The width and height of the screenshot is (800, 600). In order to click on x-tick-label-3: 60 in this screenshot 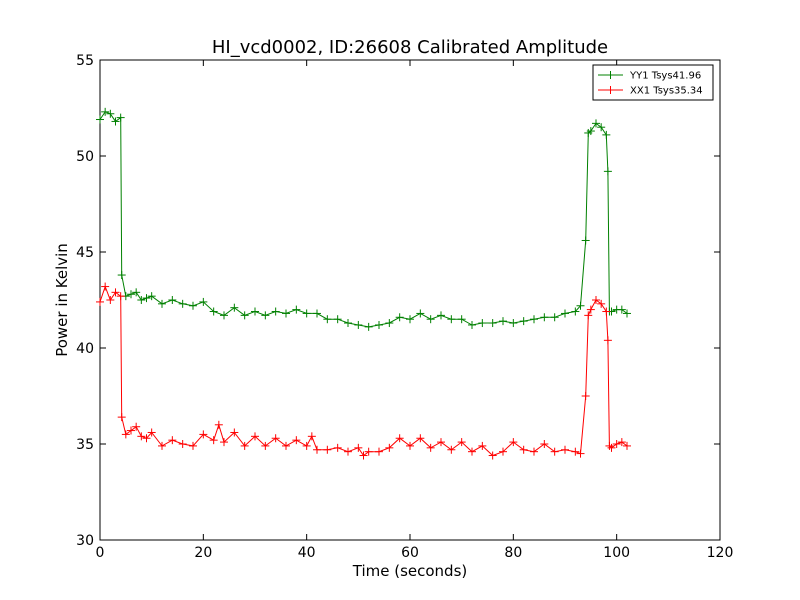, I will do `click(410, 553)`.